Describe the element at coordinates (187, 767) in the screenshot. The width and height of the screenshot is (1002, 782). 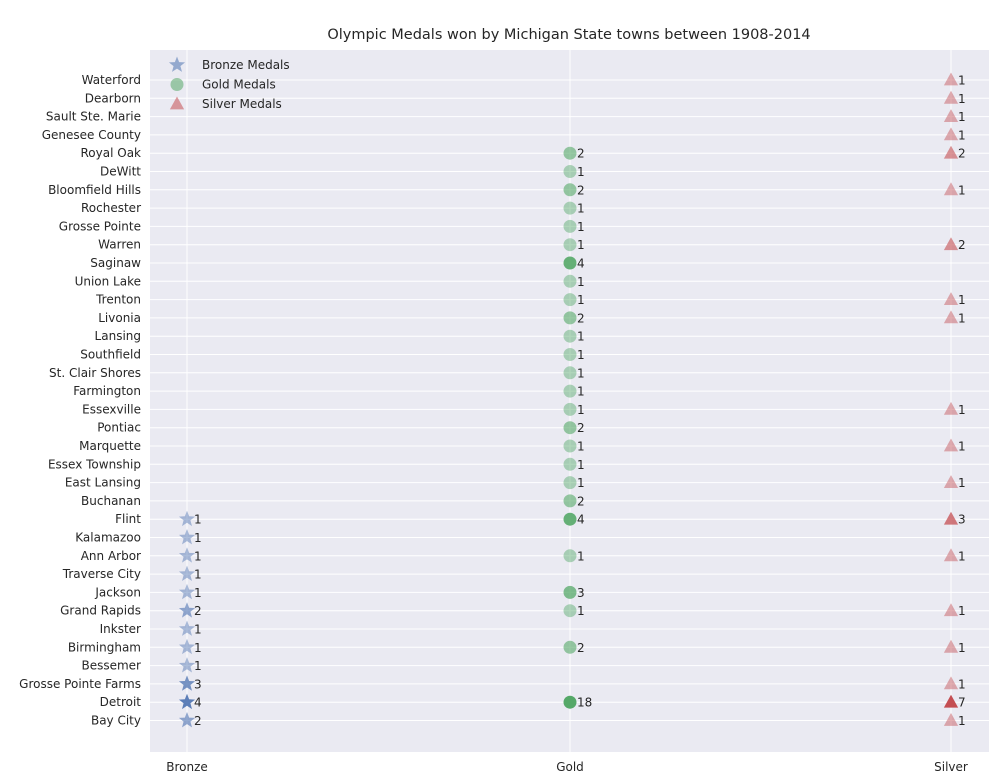
I see `x-tick-label: Bronze` at that location.